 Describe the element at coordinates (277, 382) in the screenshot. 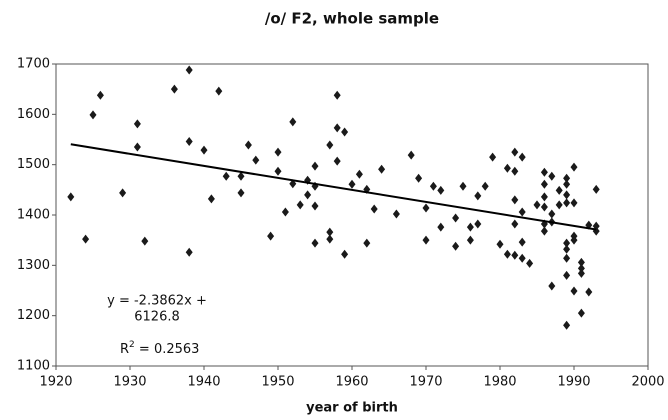

I see `x-tick-label: 1950` at that location.